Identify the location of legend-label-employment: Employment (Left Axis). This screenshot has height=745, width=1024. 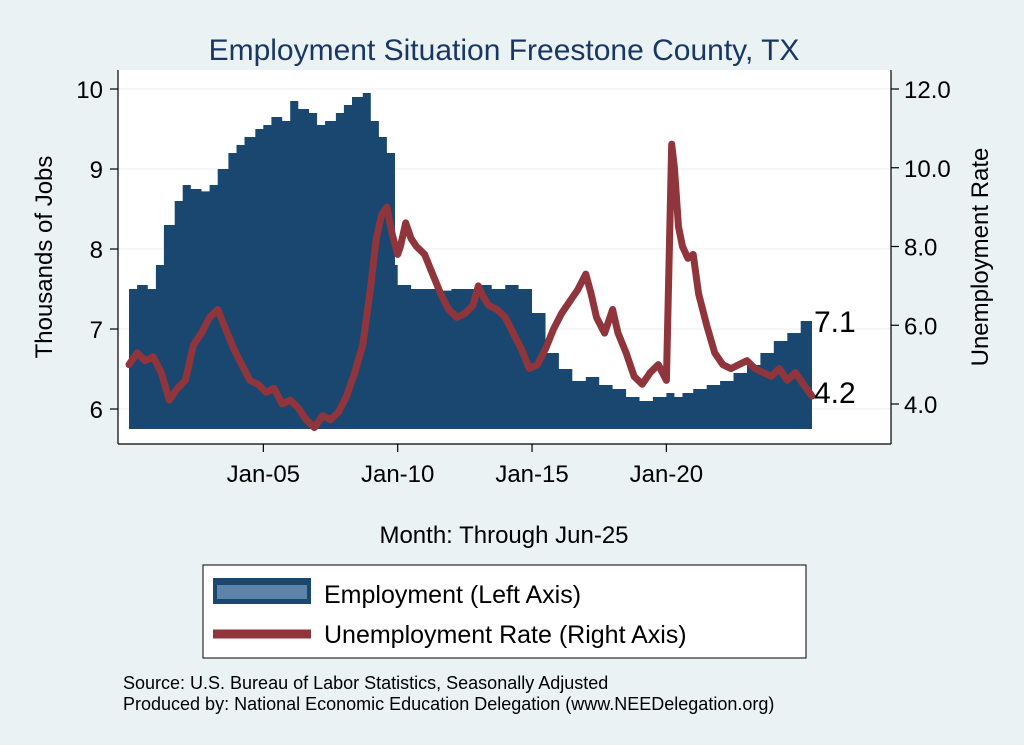
(452, 595).